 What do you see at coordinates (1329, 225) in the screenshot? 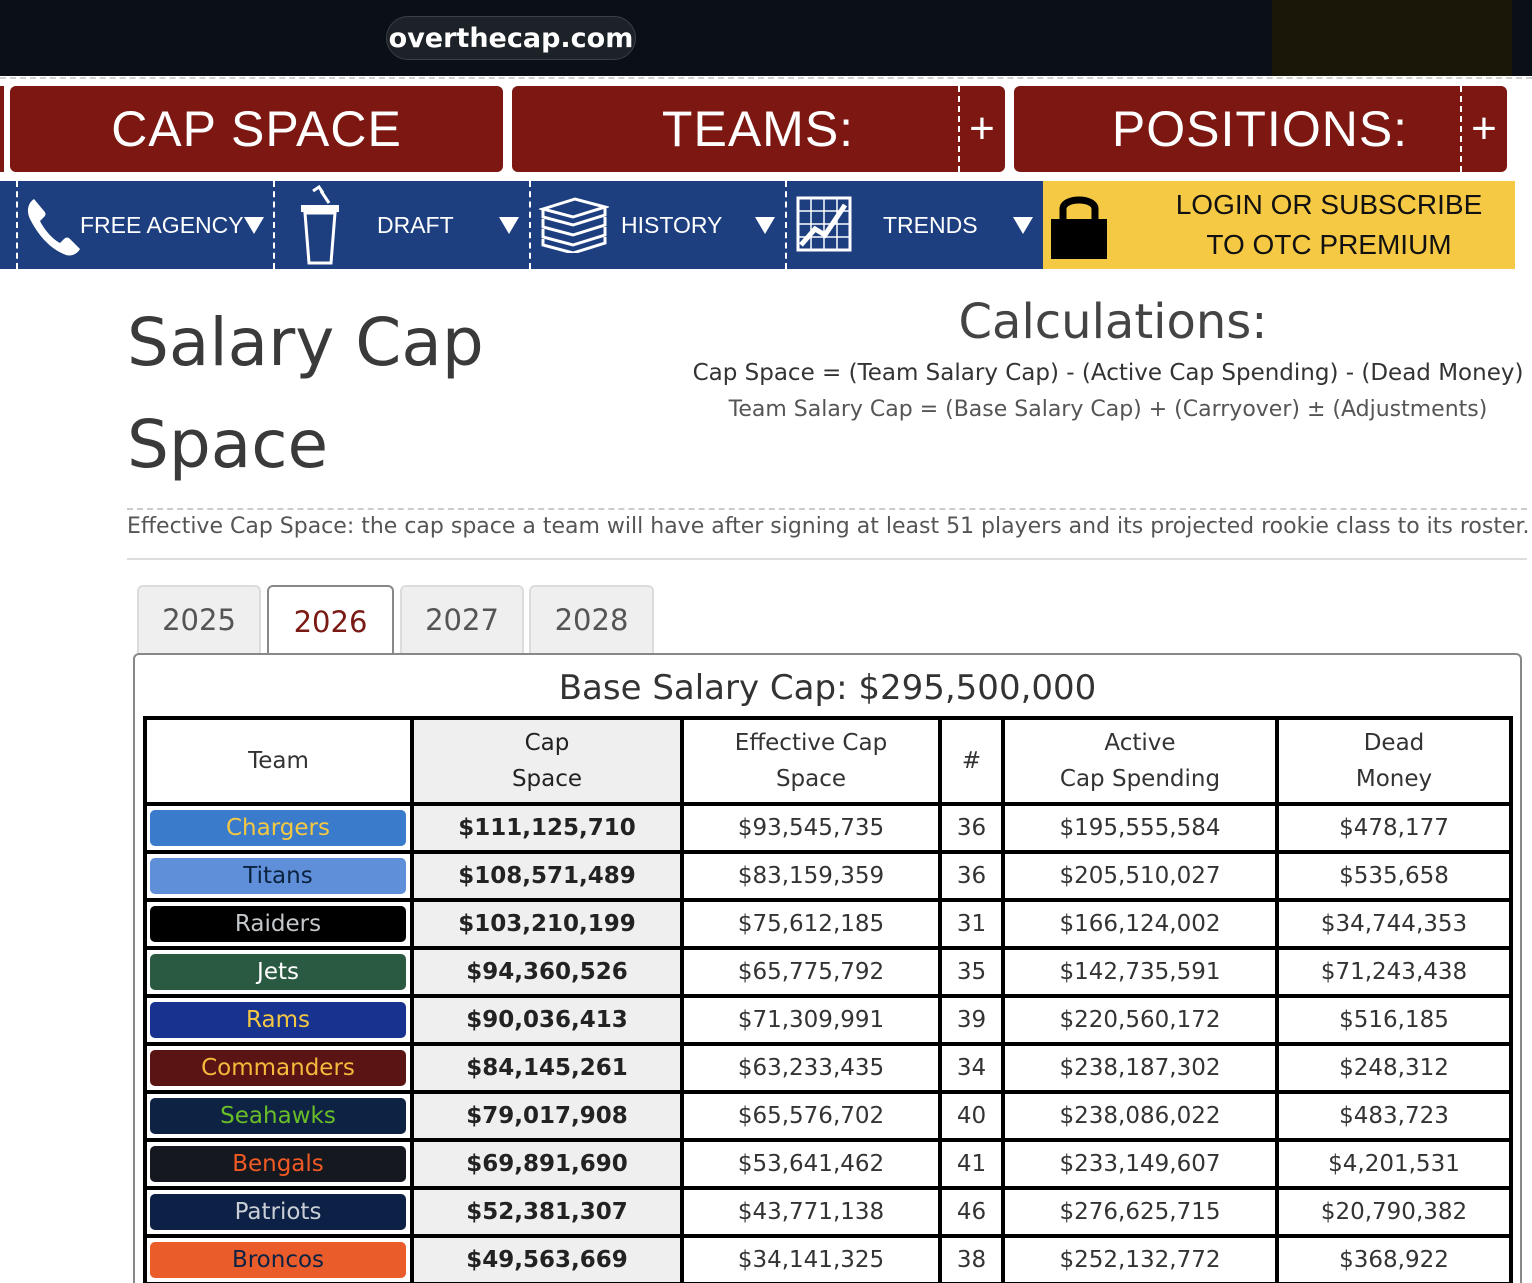
I see `premium-text: LOGIN OR SUBSCRIBE TO OTC PREMIUM` at bounding box center [1329, 225].